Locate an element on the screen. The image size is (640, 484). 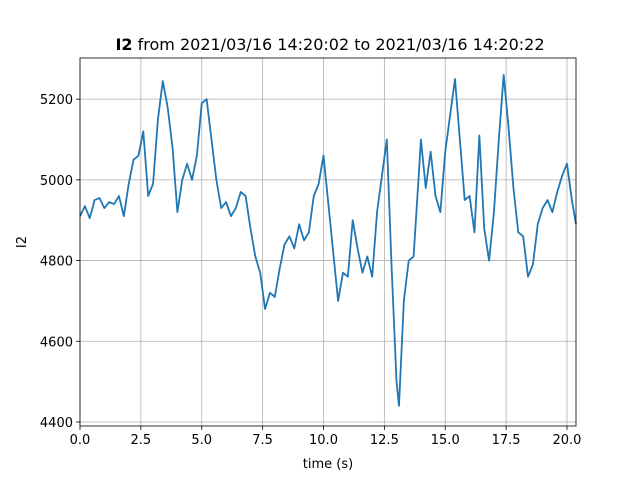
y-tick-label: 4600 is located at coordinates (56, 342).